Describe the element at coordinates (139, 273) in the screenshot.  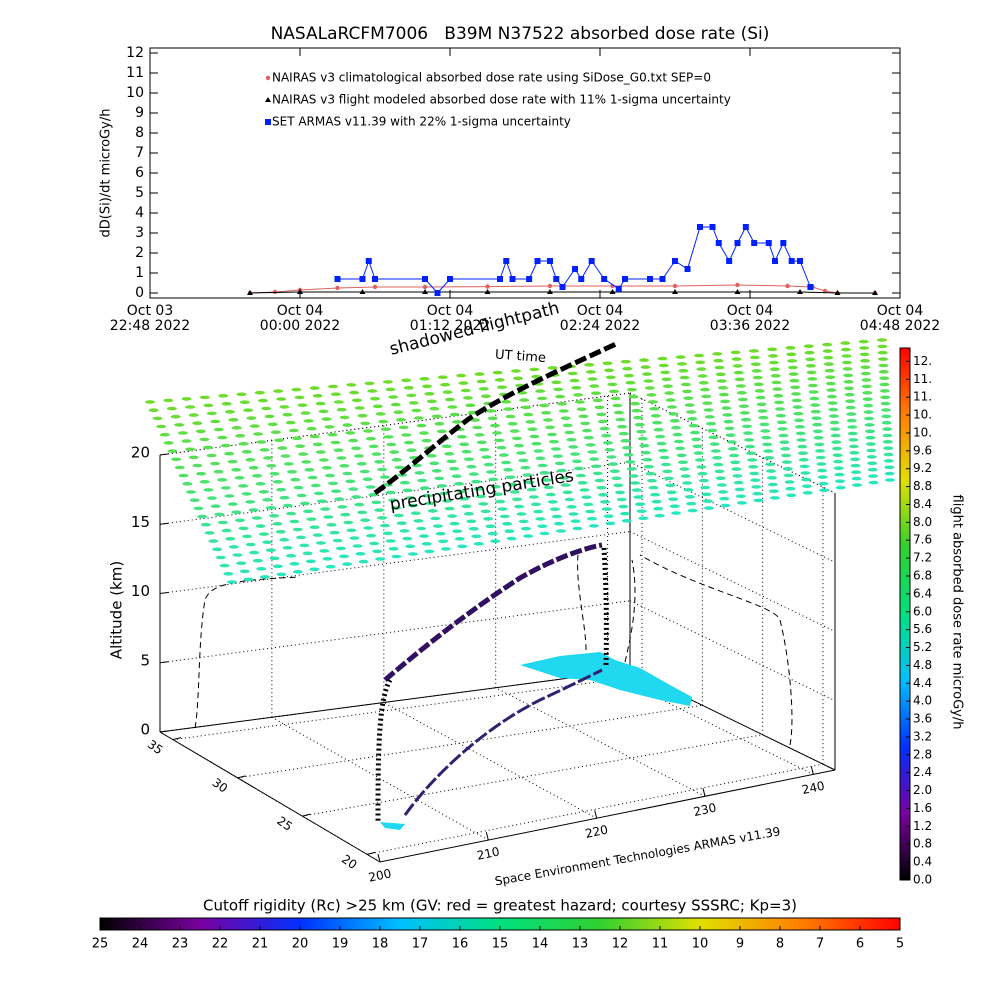
I see `y-tick-label: 1` at that location.